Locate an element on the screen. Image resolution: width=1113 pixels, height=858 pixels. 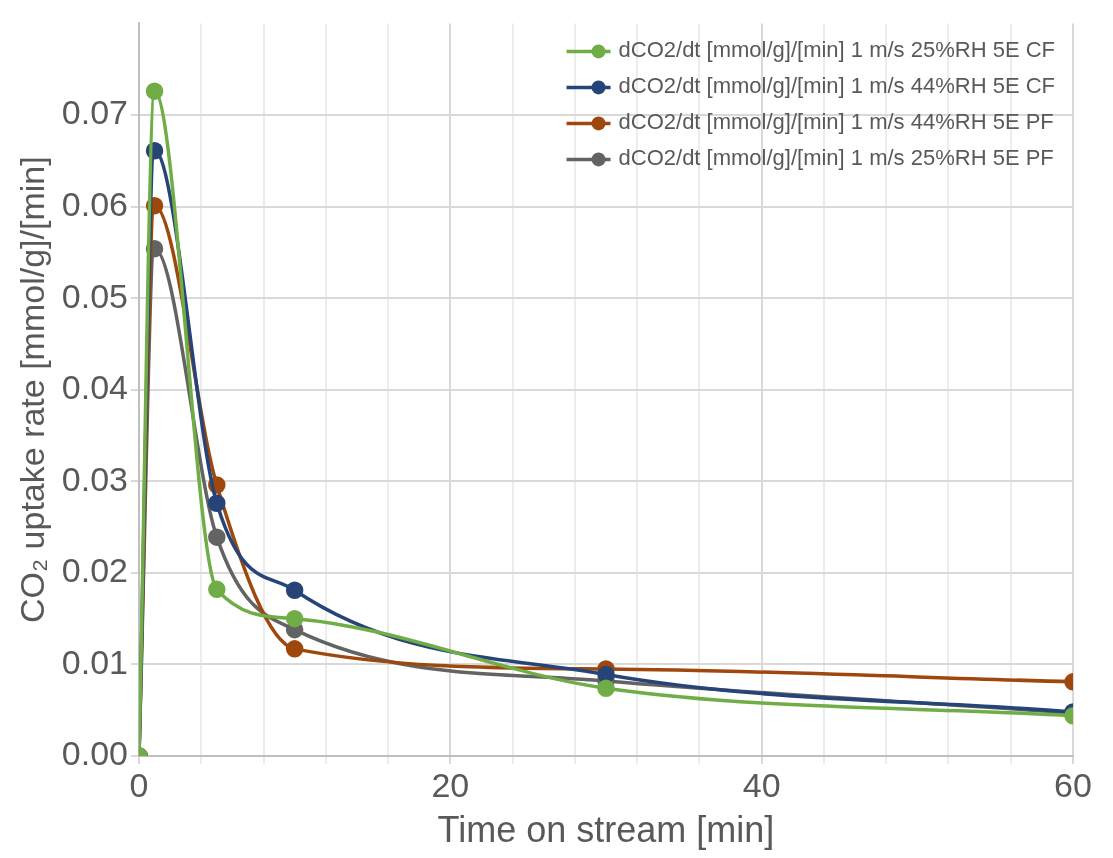
y-tick-label: 0.03 is located at coordinates (94, 478).